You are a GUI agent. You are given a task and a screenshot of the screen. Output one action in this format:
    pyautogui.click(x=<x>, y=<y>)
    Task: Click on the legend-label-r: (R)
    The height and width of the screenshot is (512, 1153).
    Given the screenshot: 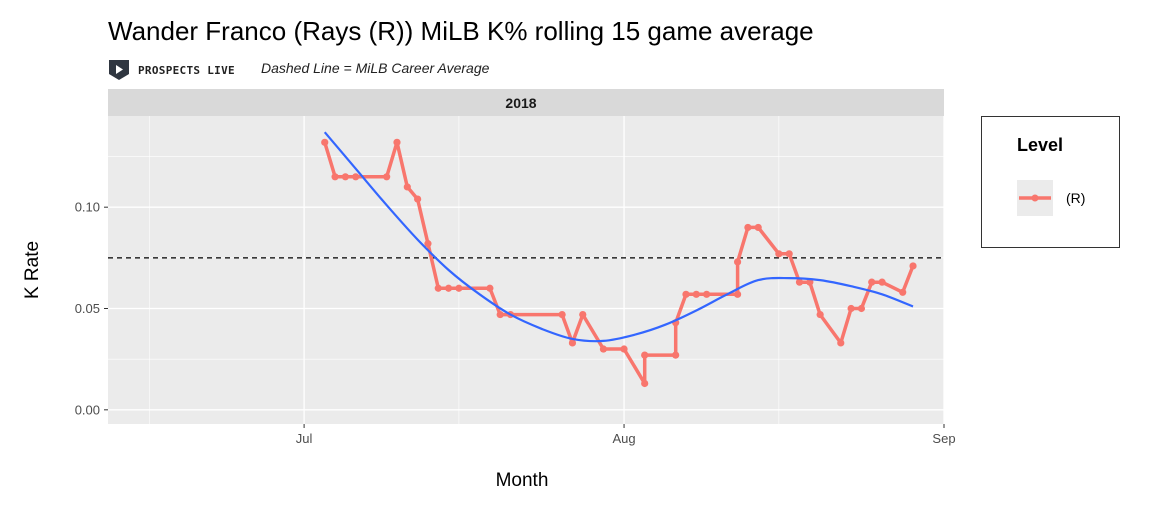 What is the action you would take?
    pyautogui.click(x=1076, y=198)
    